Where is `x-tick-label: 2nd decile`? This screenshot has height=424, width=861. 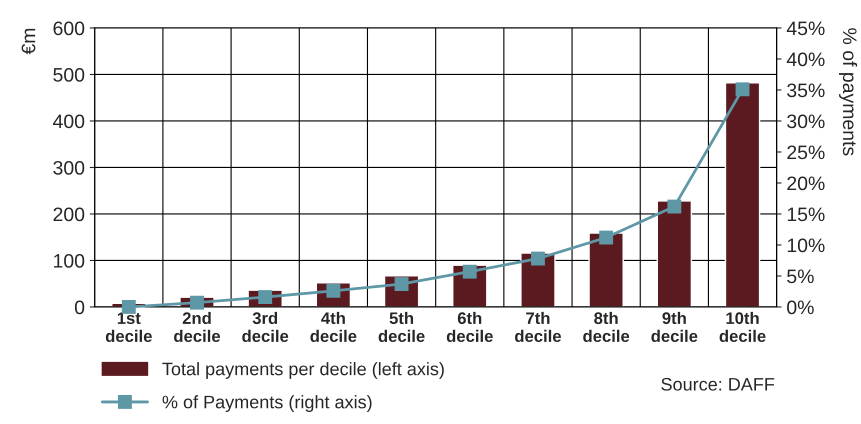 x-tick-label: 2nd decile is located at coordinates (197, 327).